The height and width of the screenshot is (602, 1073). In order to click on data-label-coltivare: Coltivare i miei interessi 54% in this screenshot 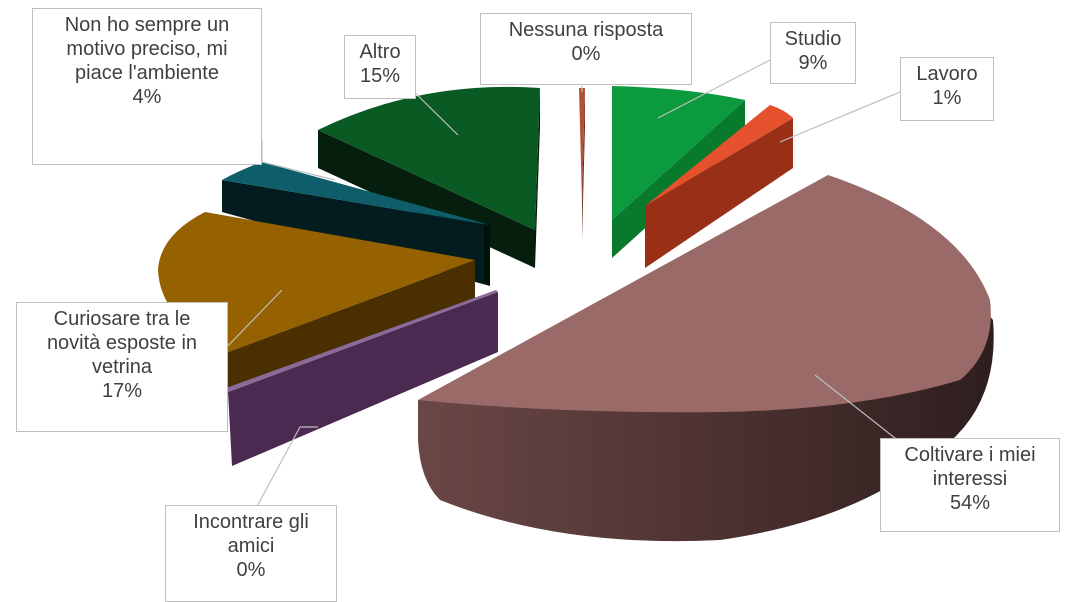, I will do `click(970, 485)`.